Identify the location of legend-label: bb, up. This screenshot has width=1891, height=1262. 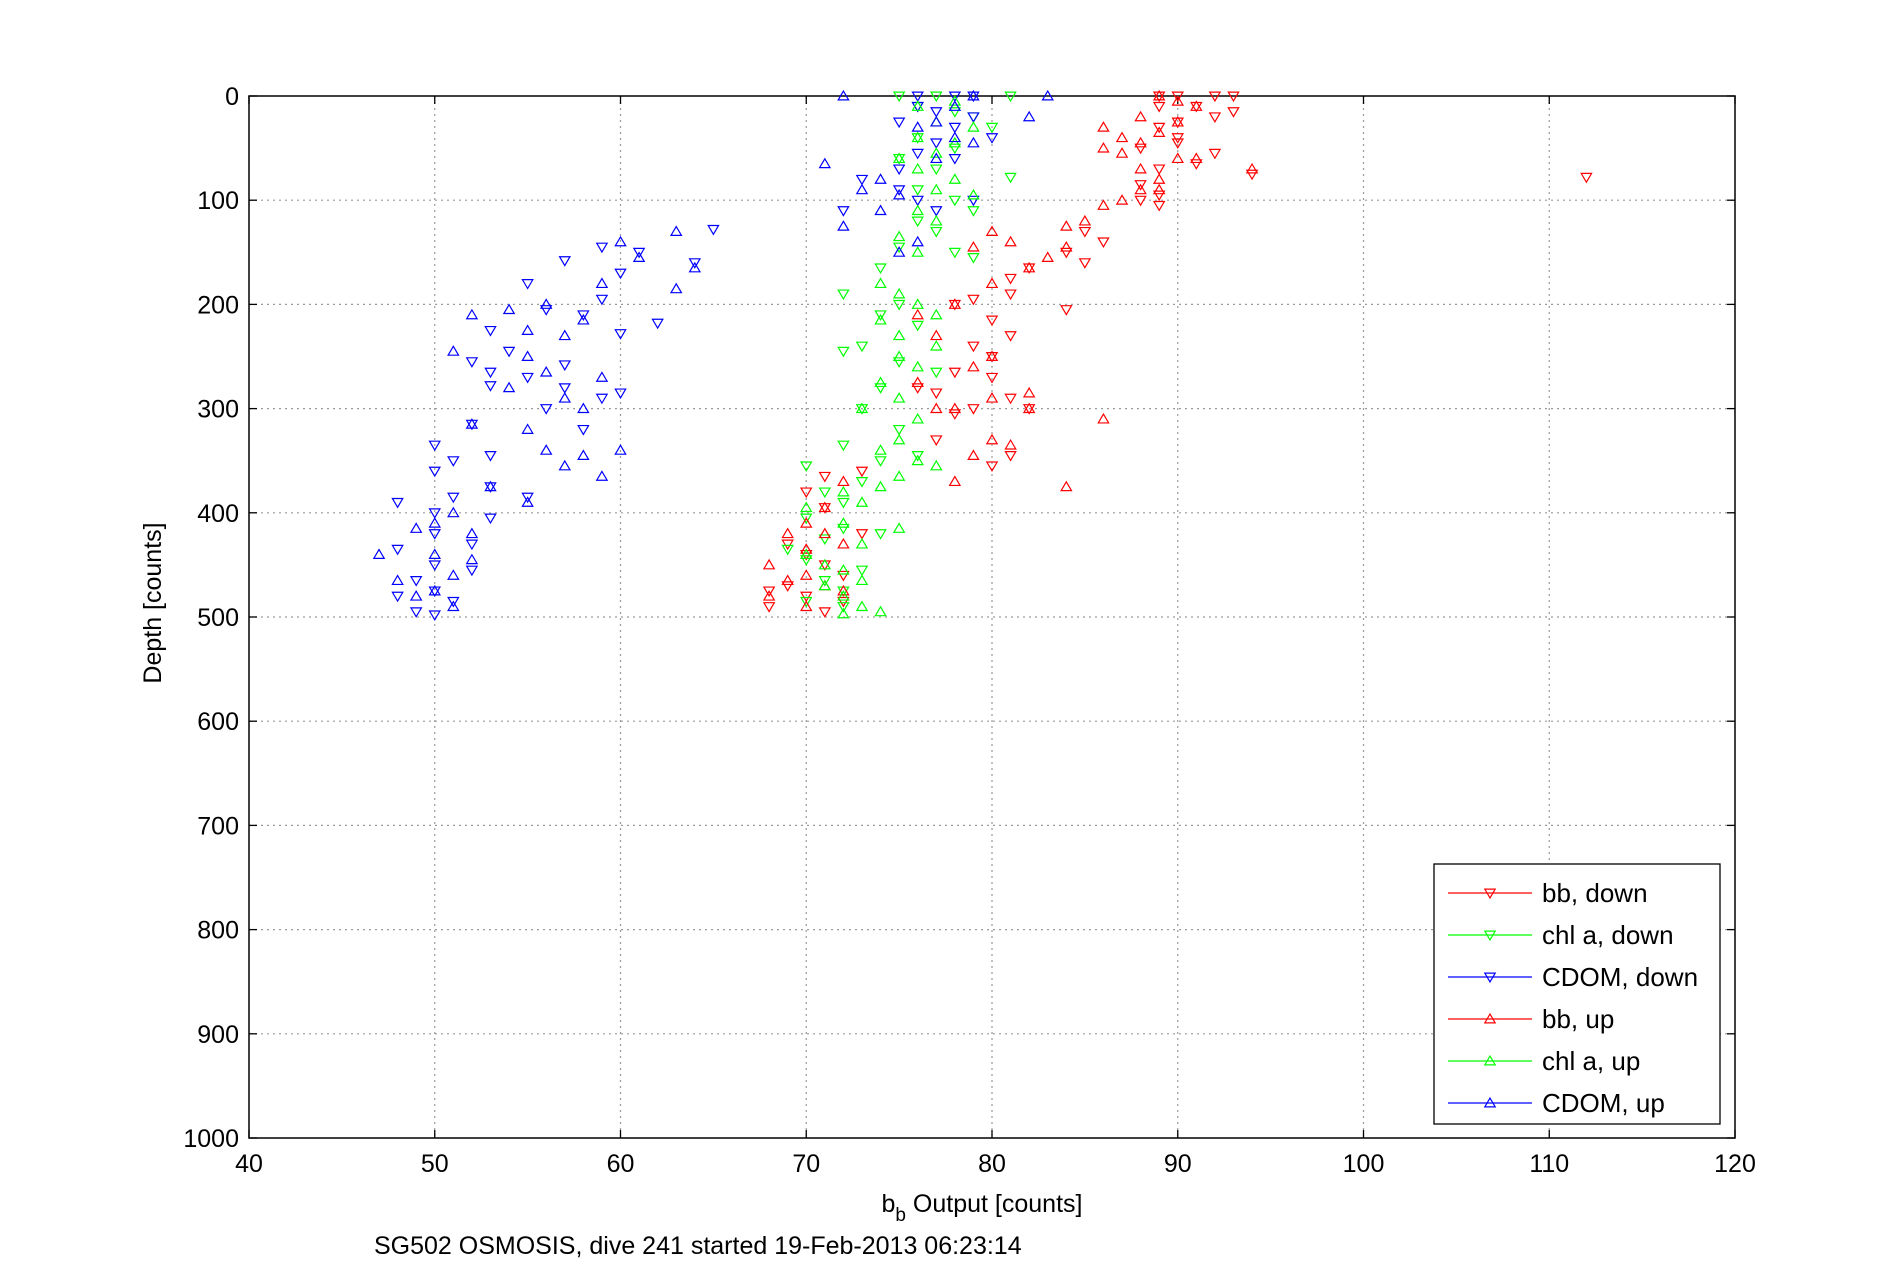
(1578, 1019).